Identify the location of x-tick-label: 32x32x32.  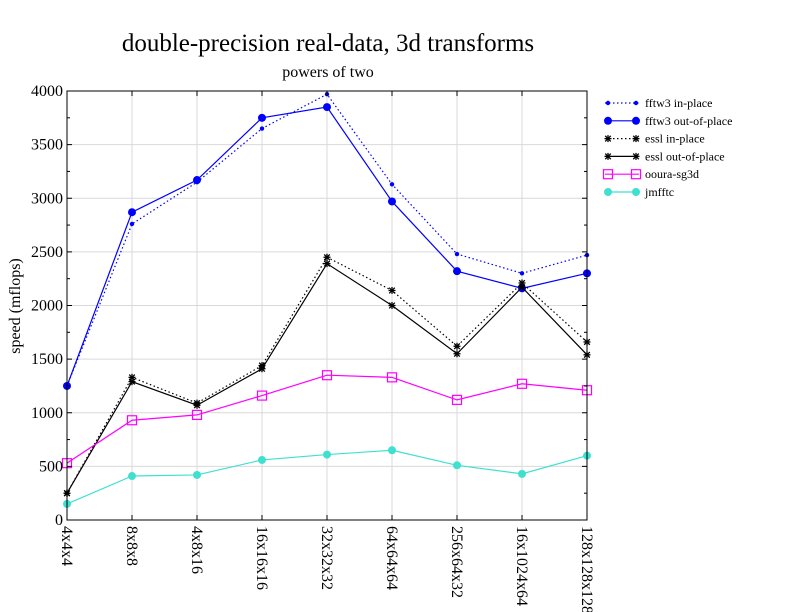
(326, 558).